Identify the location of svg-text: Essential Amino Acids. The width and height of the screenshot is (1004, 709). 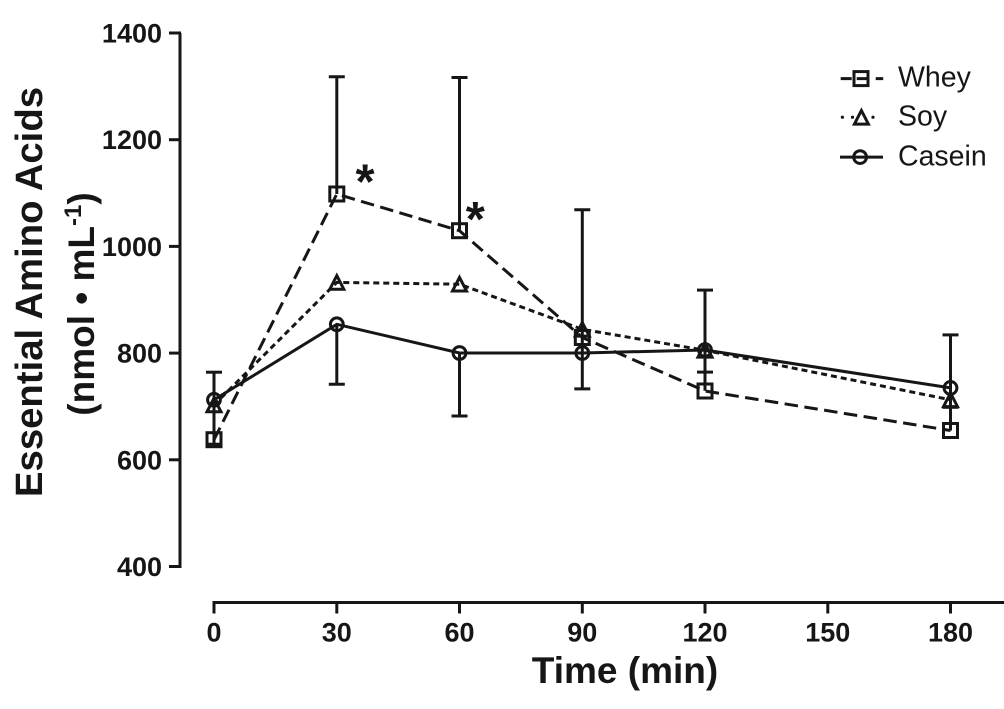
(29, 292).